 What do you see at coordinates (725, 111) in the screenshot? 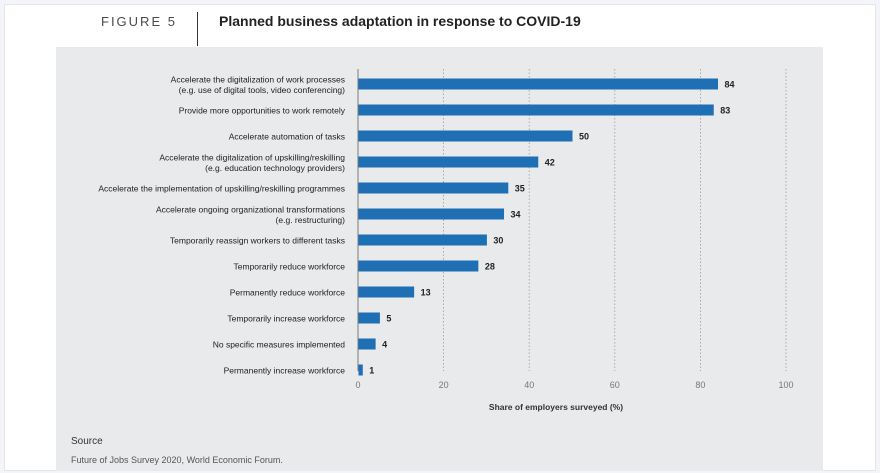
I see `data-label: 83` at bounding box center [725, 111].